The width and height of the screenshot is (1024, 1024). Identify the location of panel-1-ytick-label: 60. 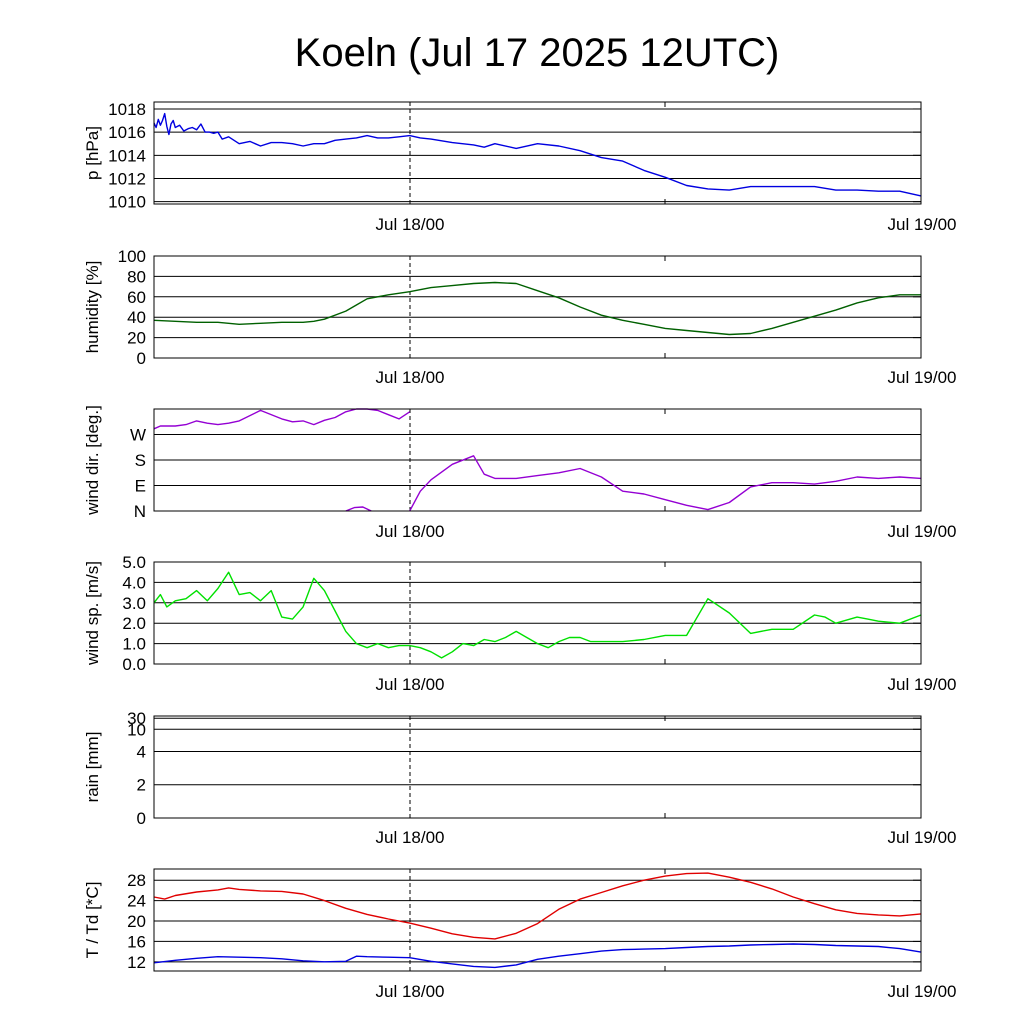
(136, 297).